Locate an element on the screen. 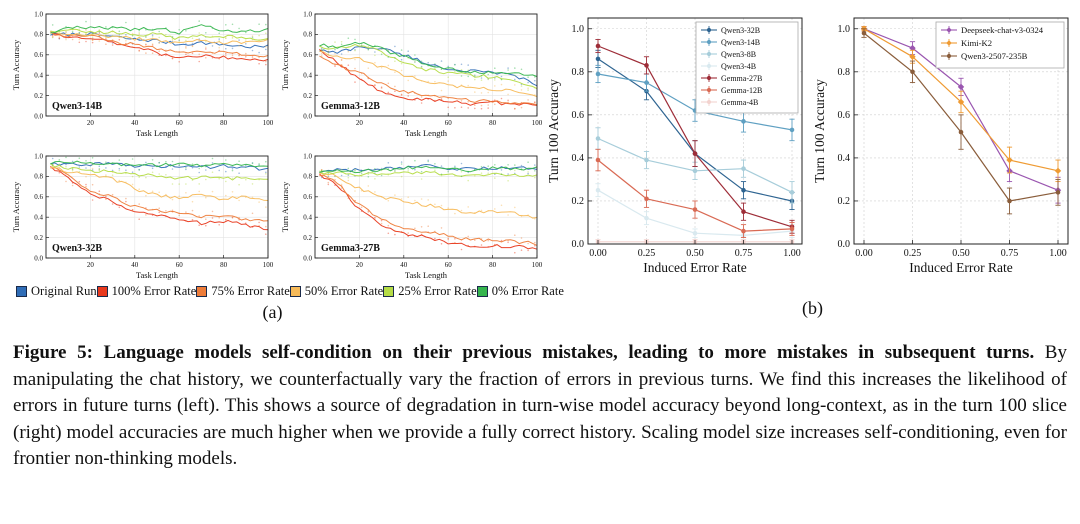  svg-text: 0.25 is located at coordinates (913, 253).